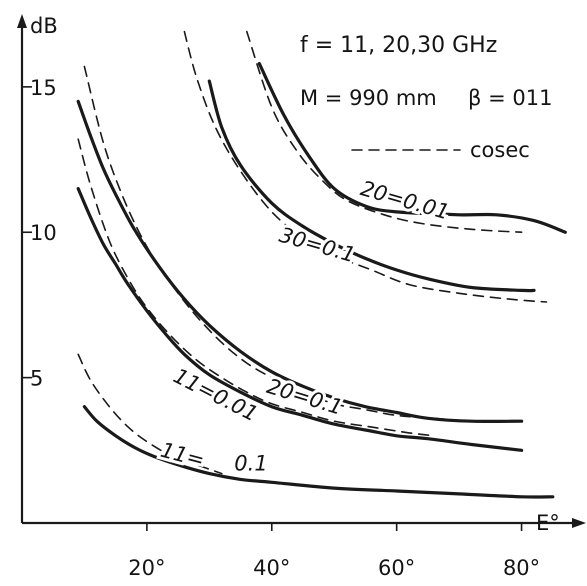 The height and width of the screenshot is (586, 587). Describe the element at coordinates (368, 98) in the screenshot. I see `size-annotation: M = 990 mm` at that location.